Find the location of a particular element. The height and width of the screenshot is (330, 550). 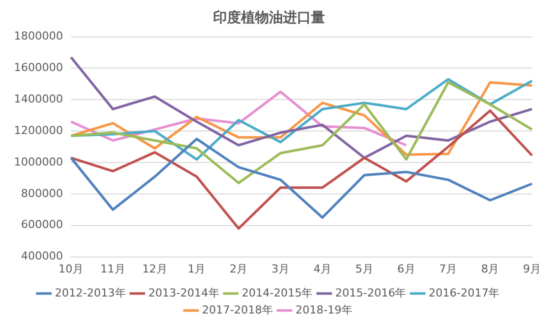

legend-label: 2012-2013年 is located at coordinates (90, 293).